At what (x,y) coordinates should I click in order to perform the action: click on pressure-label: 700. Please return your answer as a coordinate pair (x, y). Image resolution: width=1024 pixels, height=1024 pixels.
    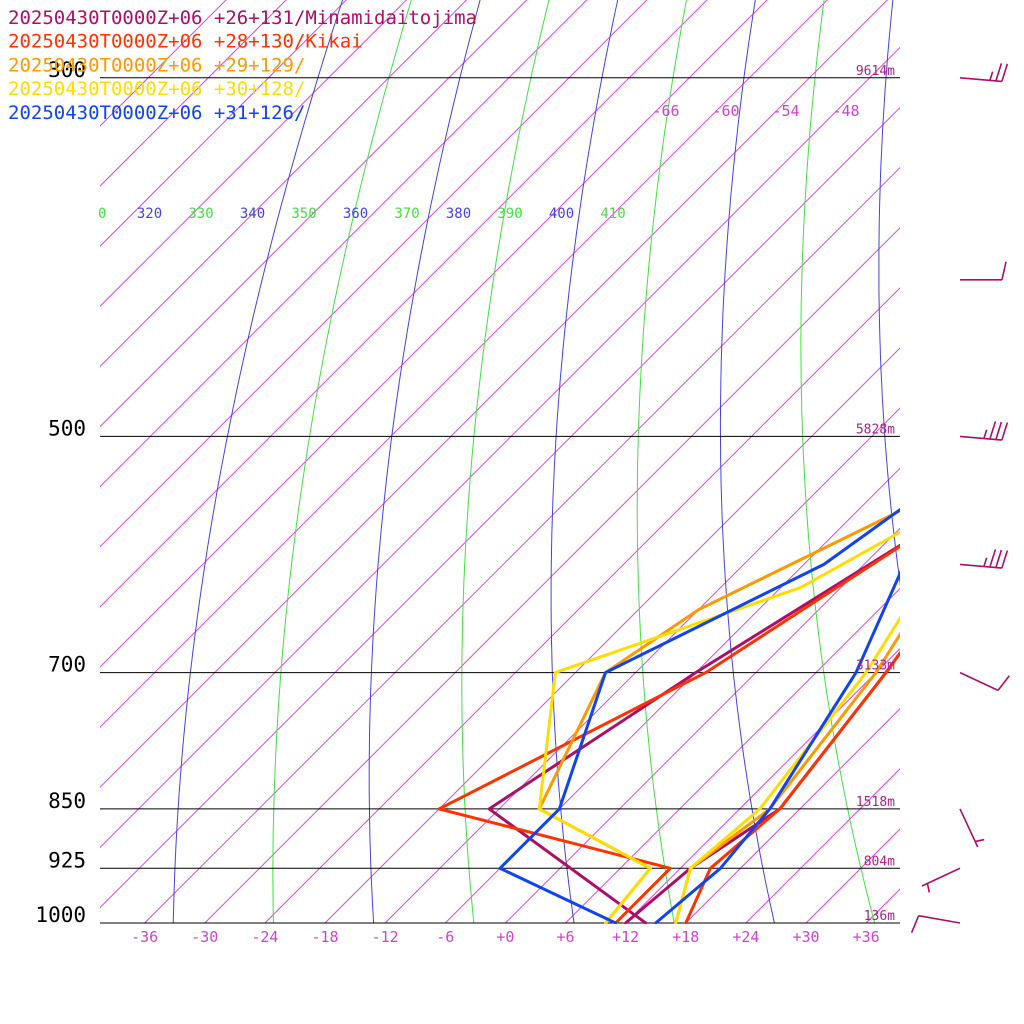
    Looking at the image, I should click on (67, 665).